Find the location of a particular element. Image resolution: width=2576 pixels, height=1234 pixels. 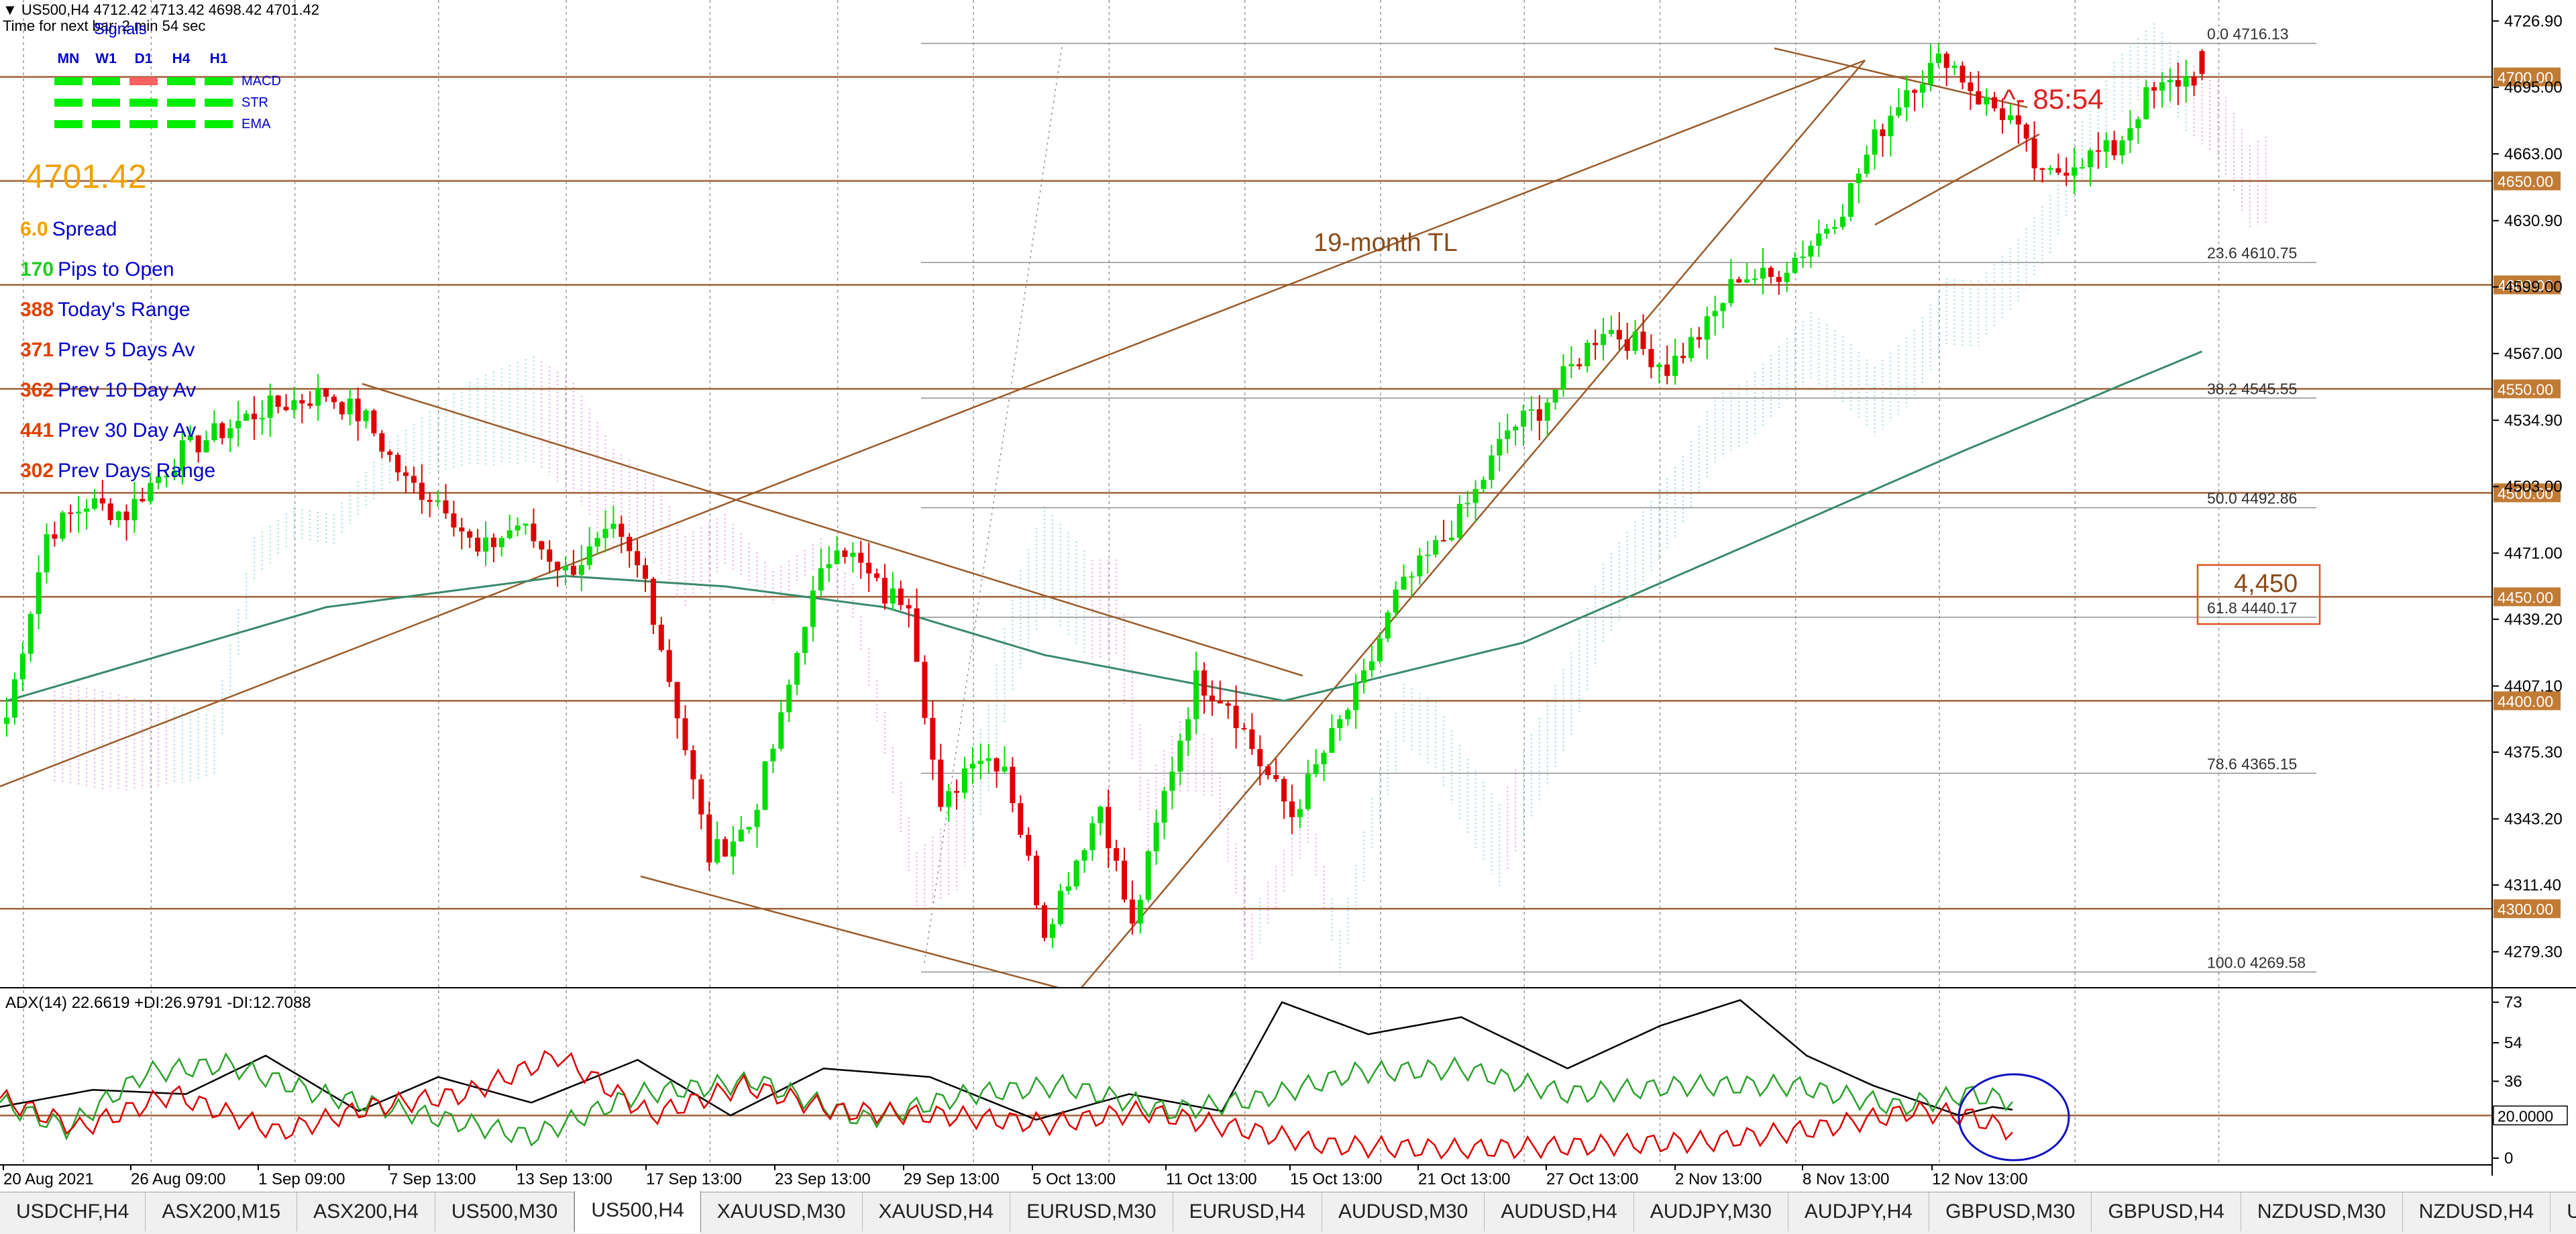

stat-label: Spread is located at coordinates (84, 229).